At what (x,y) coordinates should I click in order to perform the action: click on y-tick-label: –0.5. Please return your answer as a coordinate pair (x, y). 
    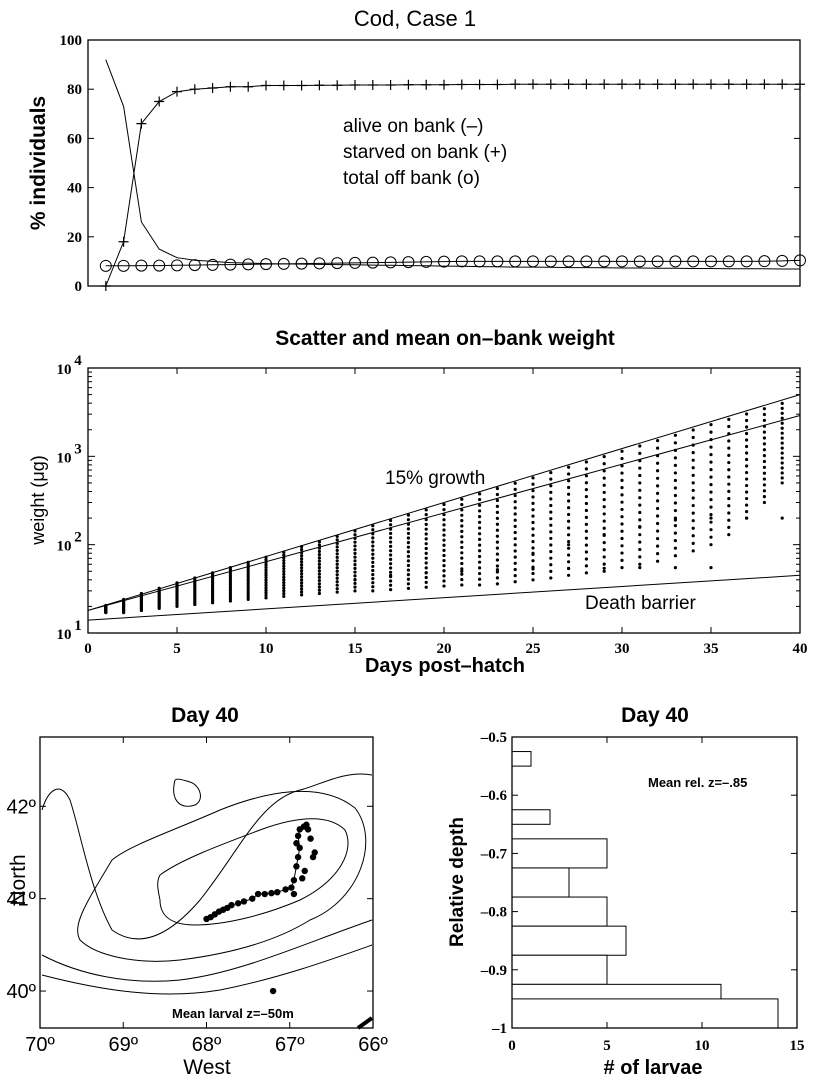
    Looking at the image, I should click on (493, 738).